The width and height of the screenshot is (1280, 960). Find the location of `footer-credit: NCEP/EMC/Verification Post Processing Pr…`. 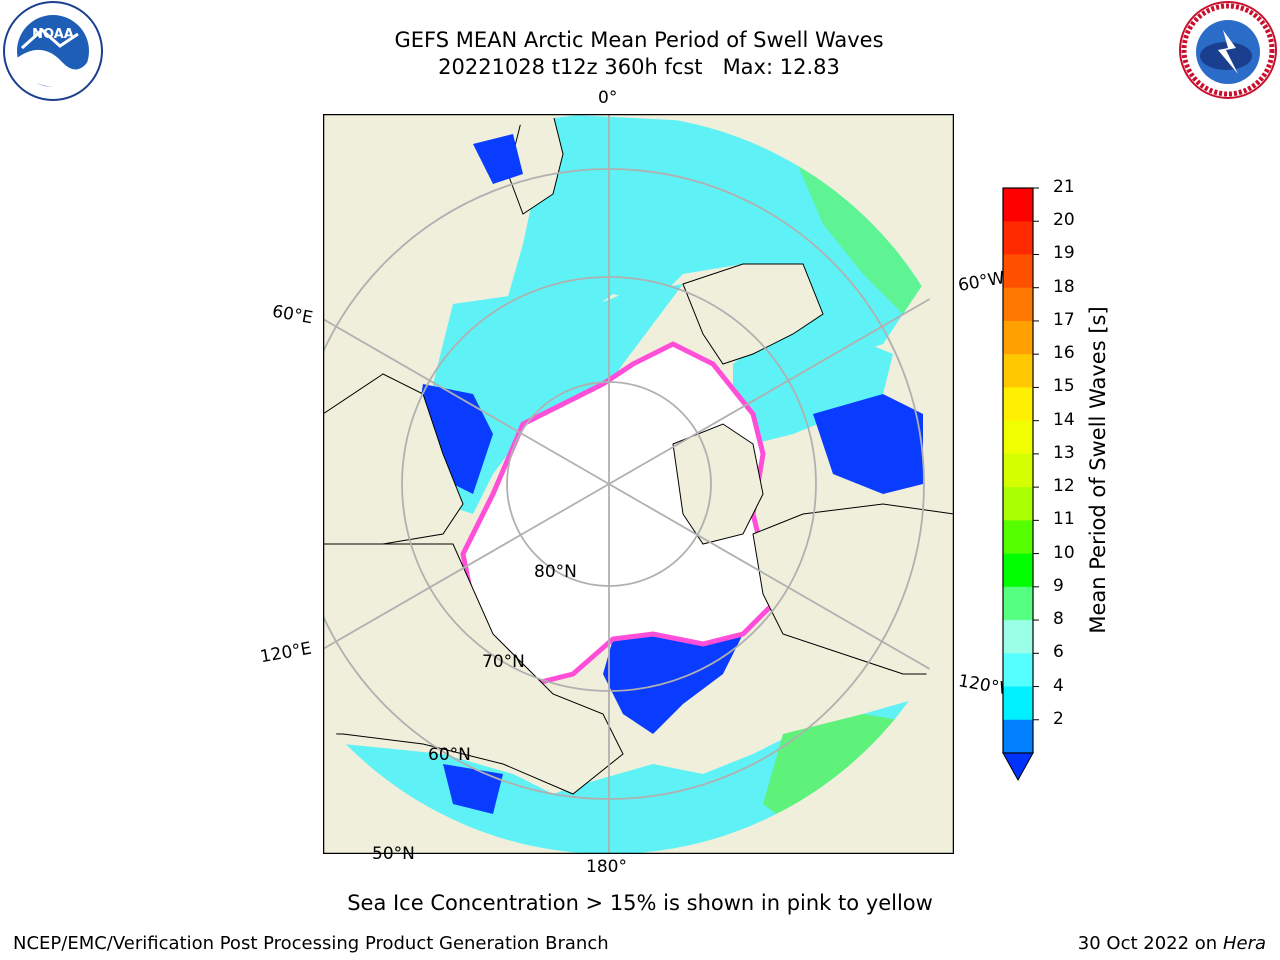

footer-credit: NCEP/EMC/Verification Post Processing Pr… is located at coordinates (311, 943).